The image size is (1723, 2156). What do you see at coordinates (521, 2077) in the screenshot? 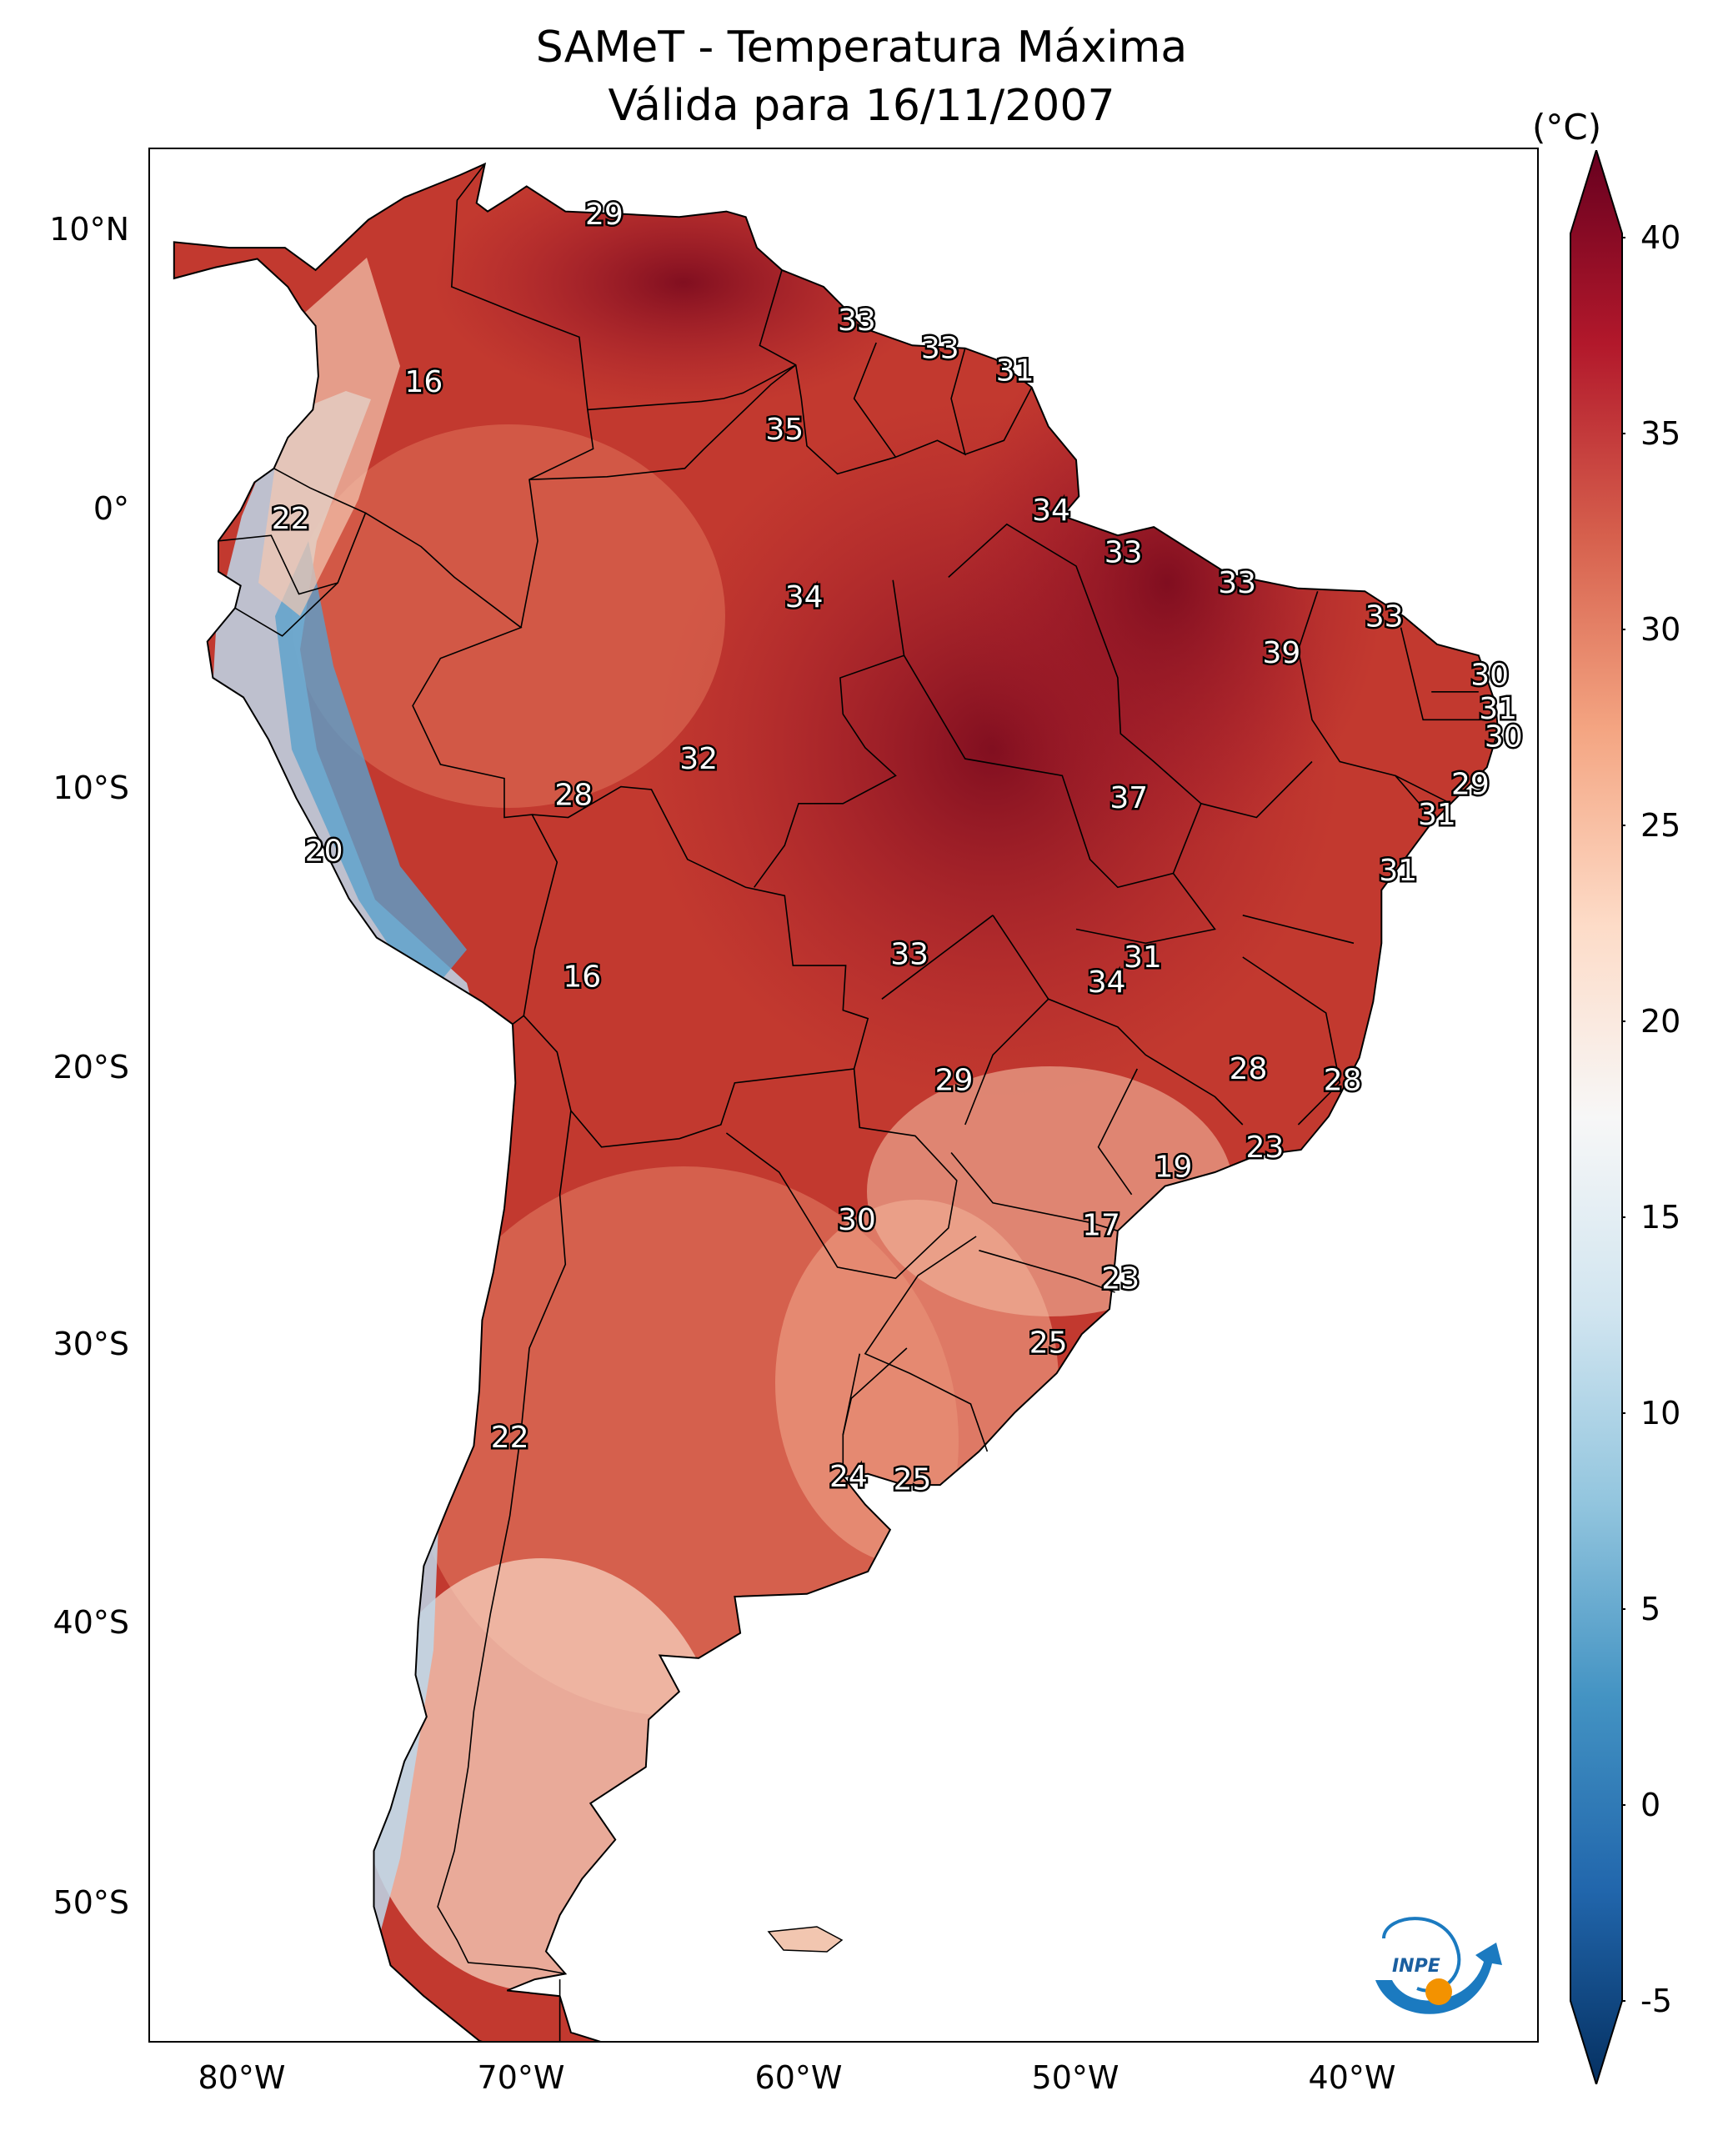
I see `lon-tick-label: 70°W` at bounding box center [521, 2077].